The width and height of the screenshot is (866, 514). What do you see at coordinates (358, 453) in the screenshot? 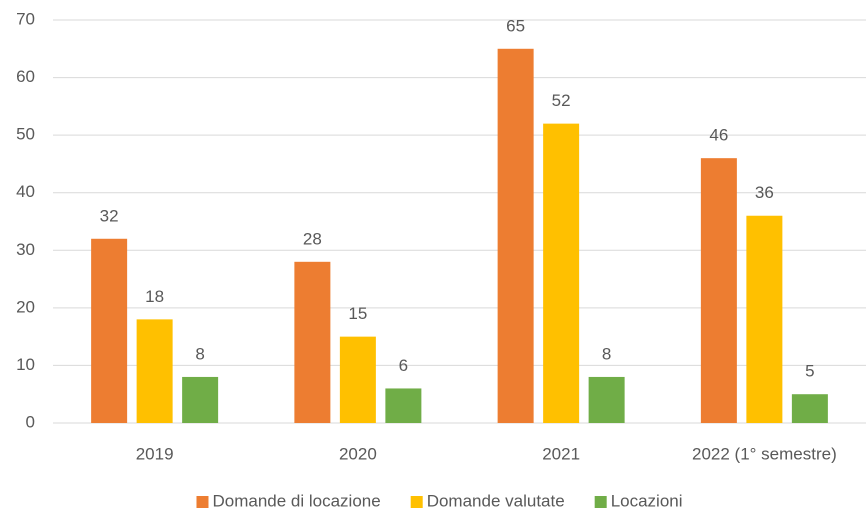
I see `x-tick-label: 2020` at bounding box center [358, 453].